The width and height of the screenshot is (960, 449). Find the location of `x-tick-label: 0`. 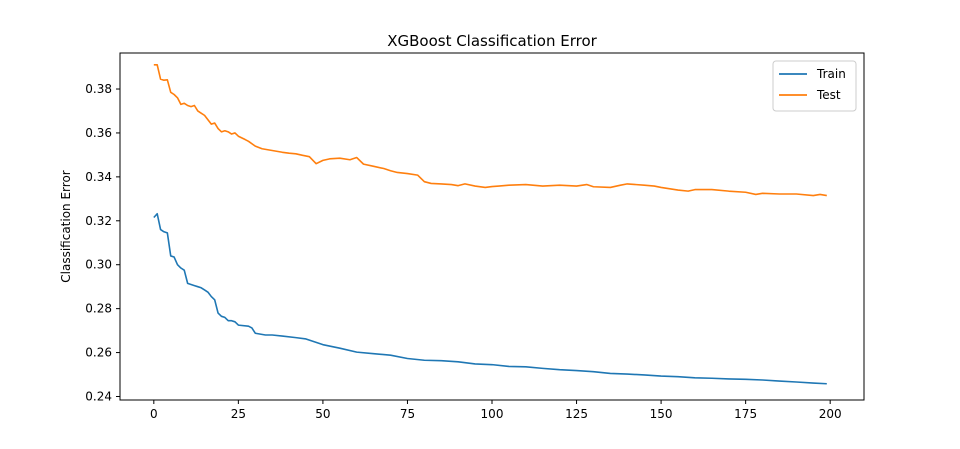

x-tick-label: 0 is located at coordinates (154, 414).